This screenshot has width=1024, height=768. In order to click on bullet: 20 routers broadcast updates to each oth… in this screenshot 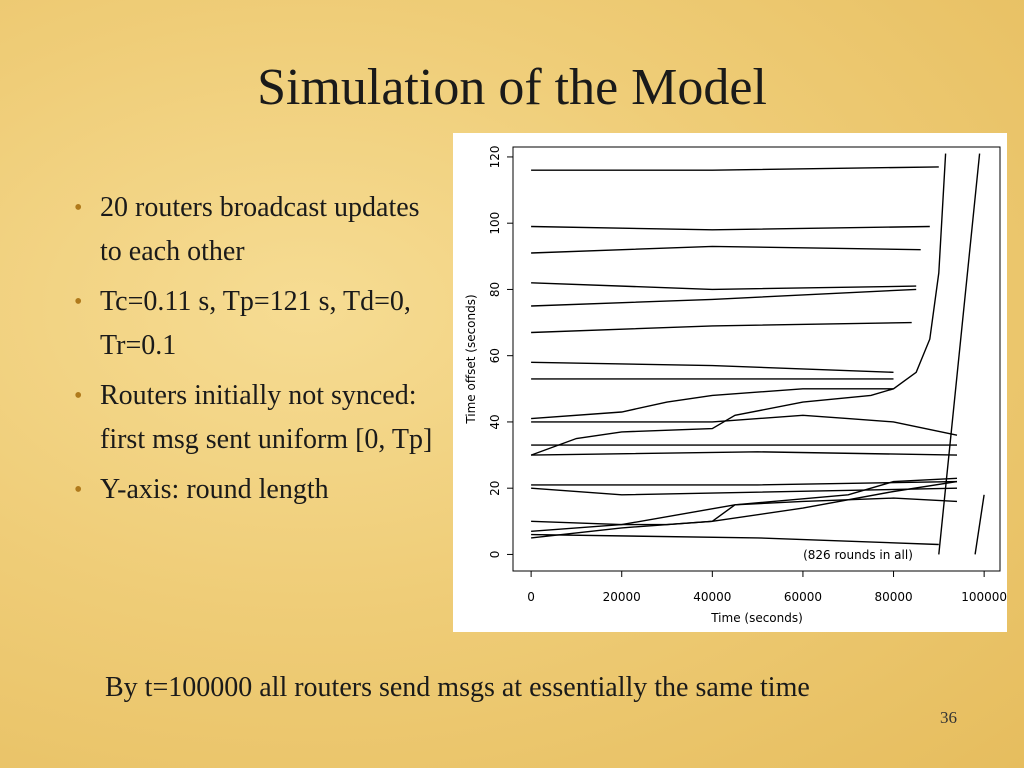, I will do `click(255, 230)`.